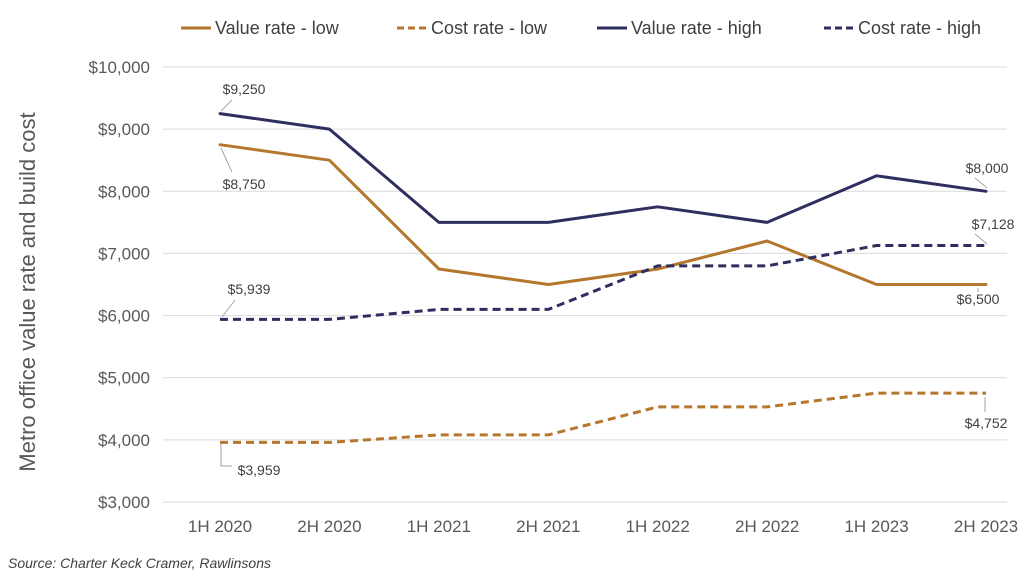 The height and width of the screenshot is (579, 1024). I want to click on annotation-label: $8,750, so click(244, 184).